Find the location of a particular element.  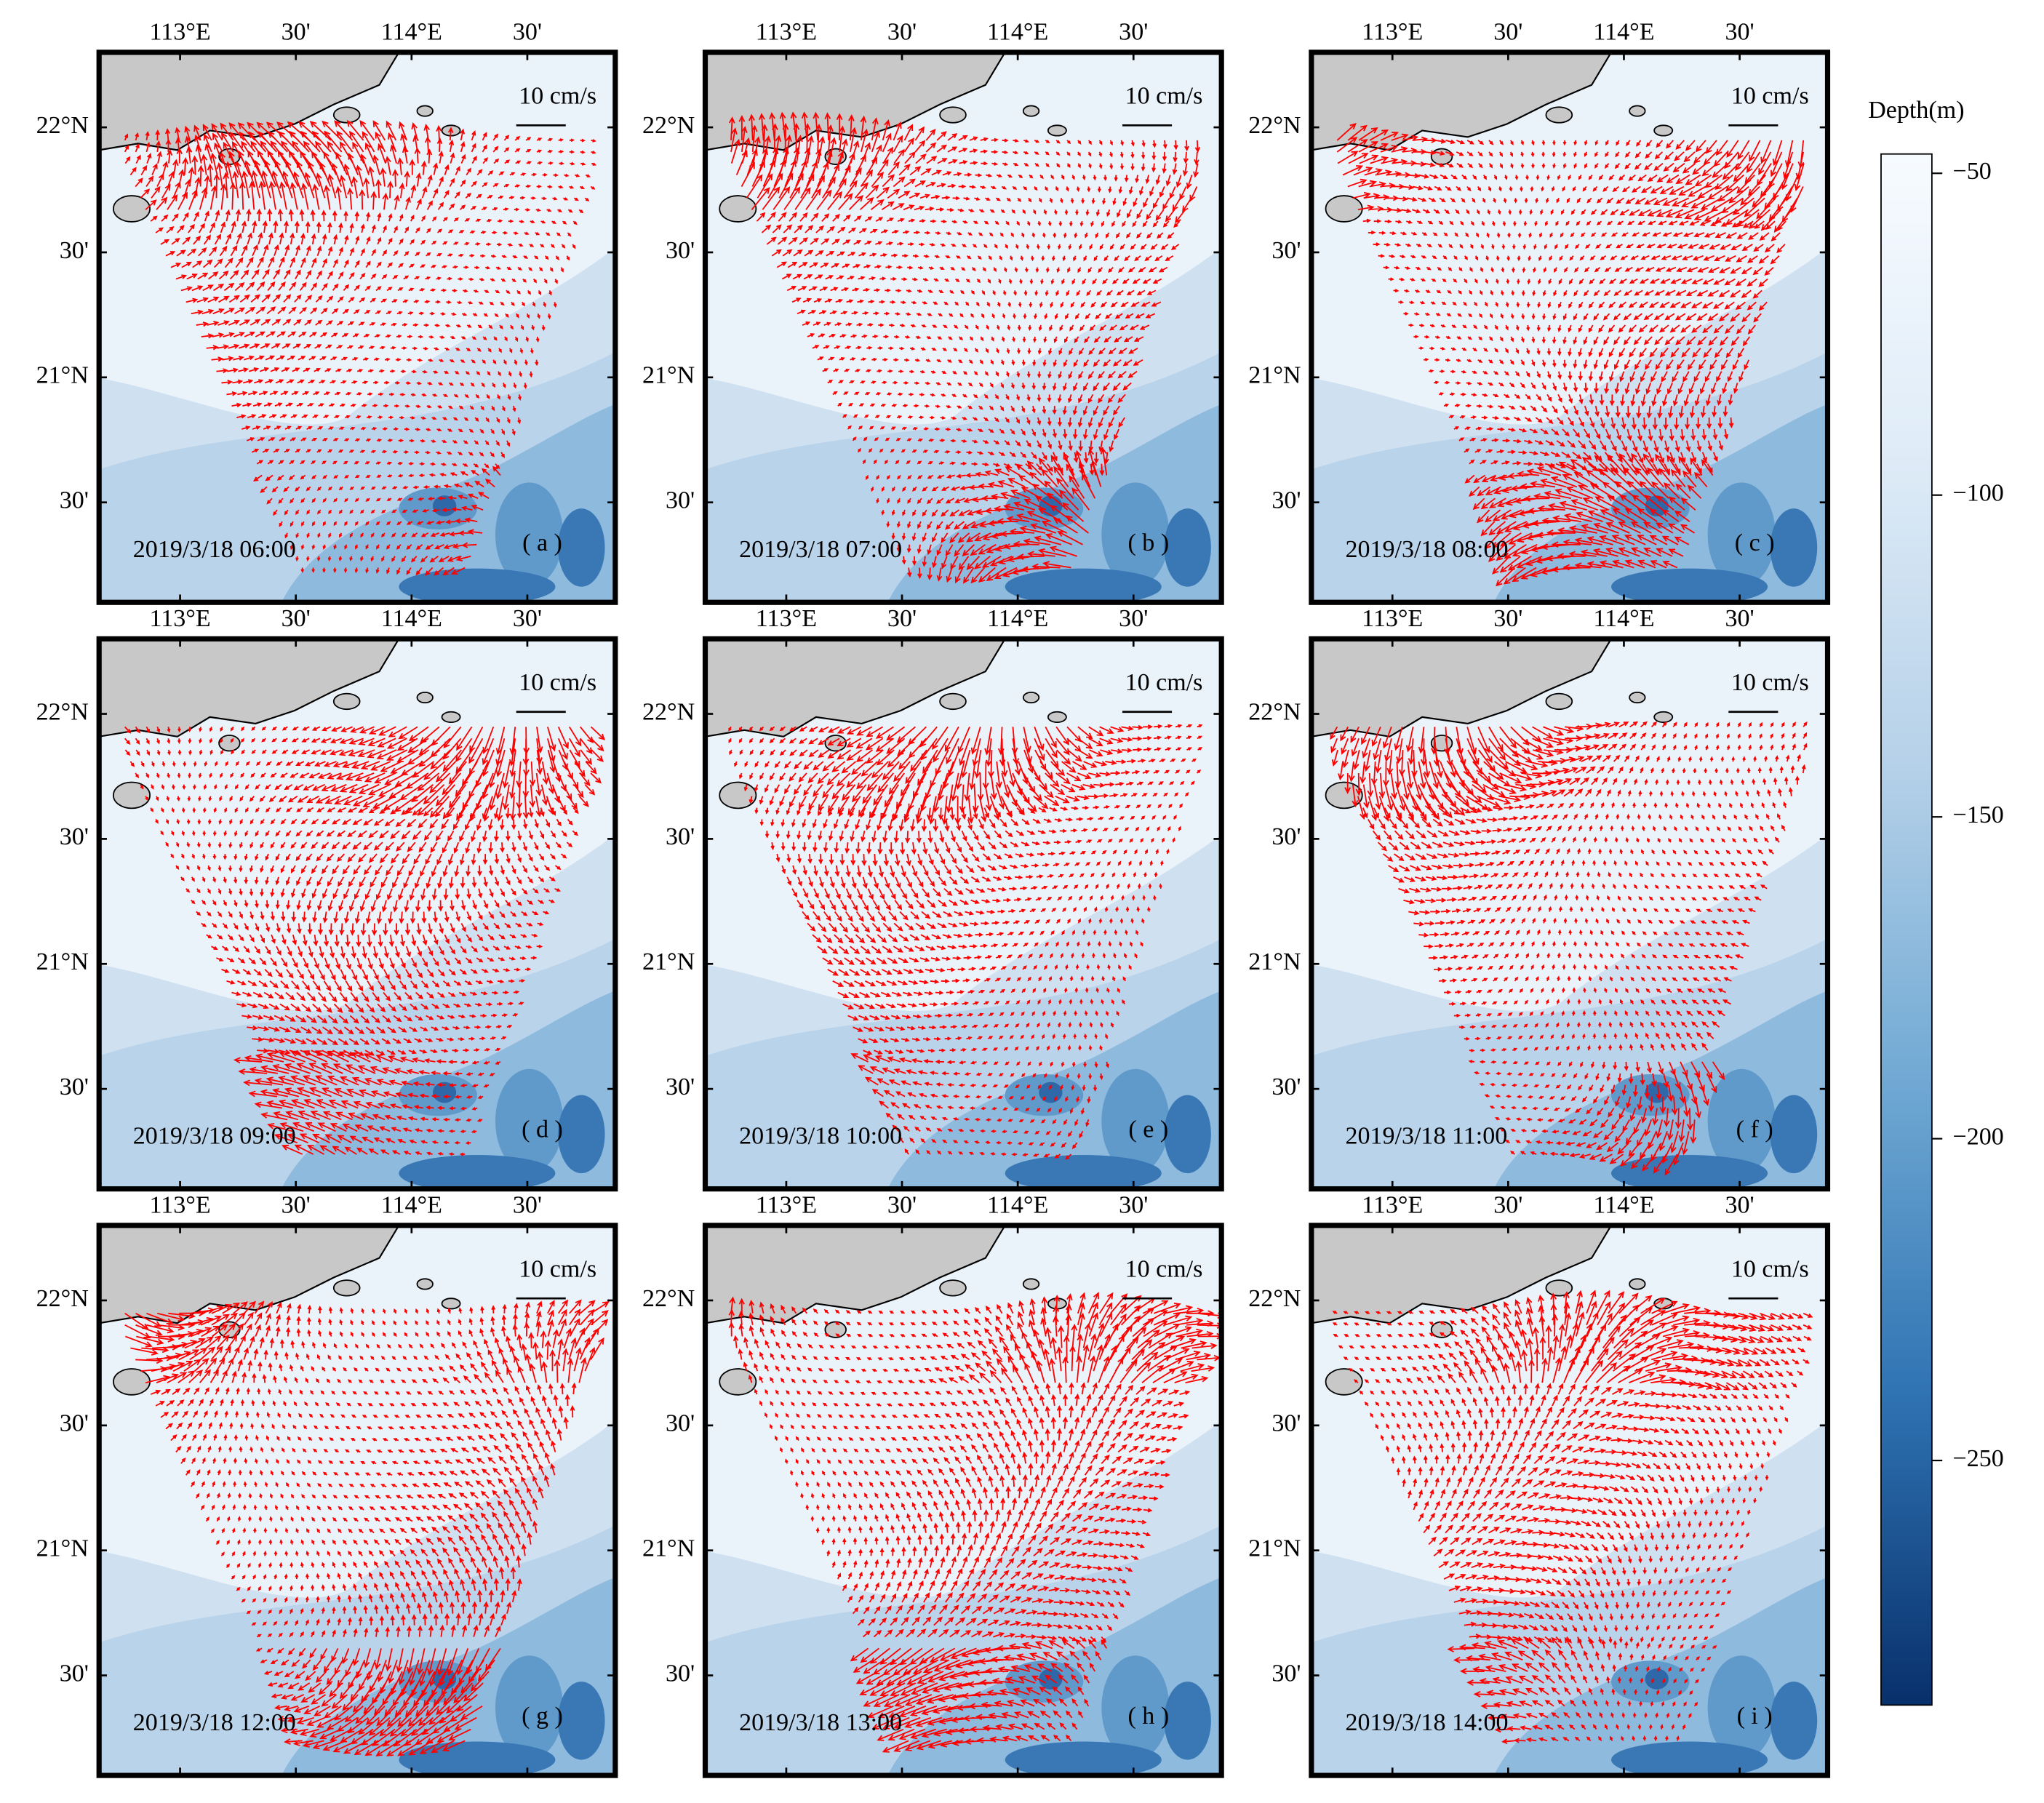

colorbar-tick-label: −50 is located at coordinates (1972, 171).